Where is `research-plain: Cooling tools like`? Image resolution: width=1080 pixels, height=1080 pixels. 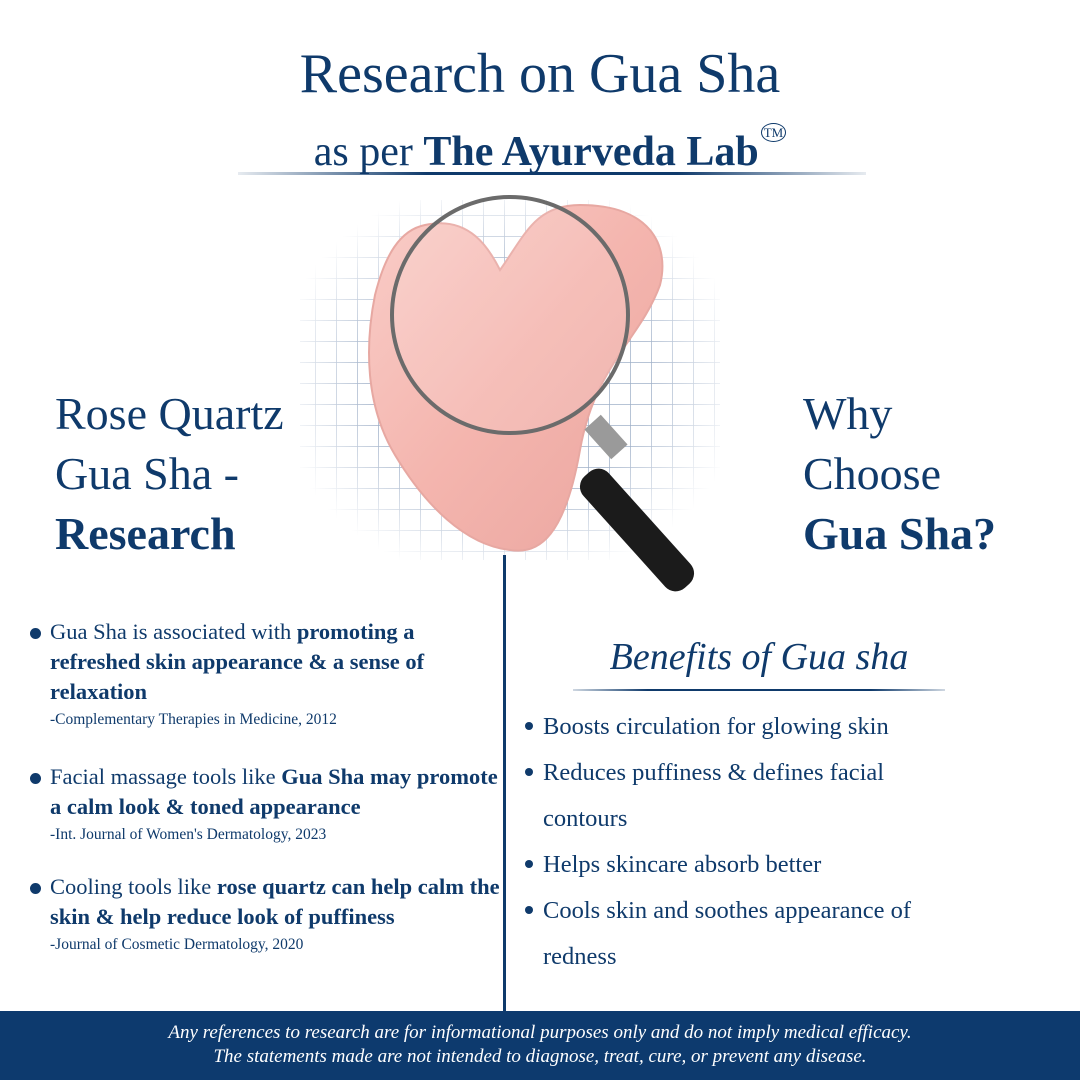 research-plain: Cooling tools like is located at coordinates (133, 886).